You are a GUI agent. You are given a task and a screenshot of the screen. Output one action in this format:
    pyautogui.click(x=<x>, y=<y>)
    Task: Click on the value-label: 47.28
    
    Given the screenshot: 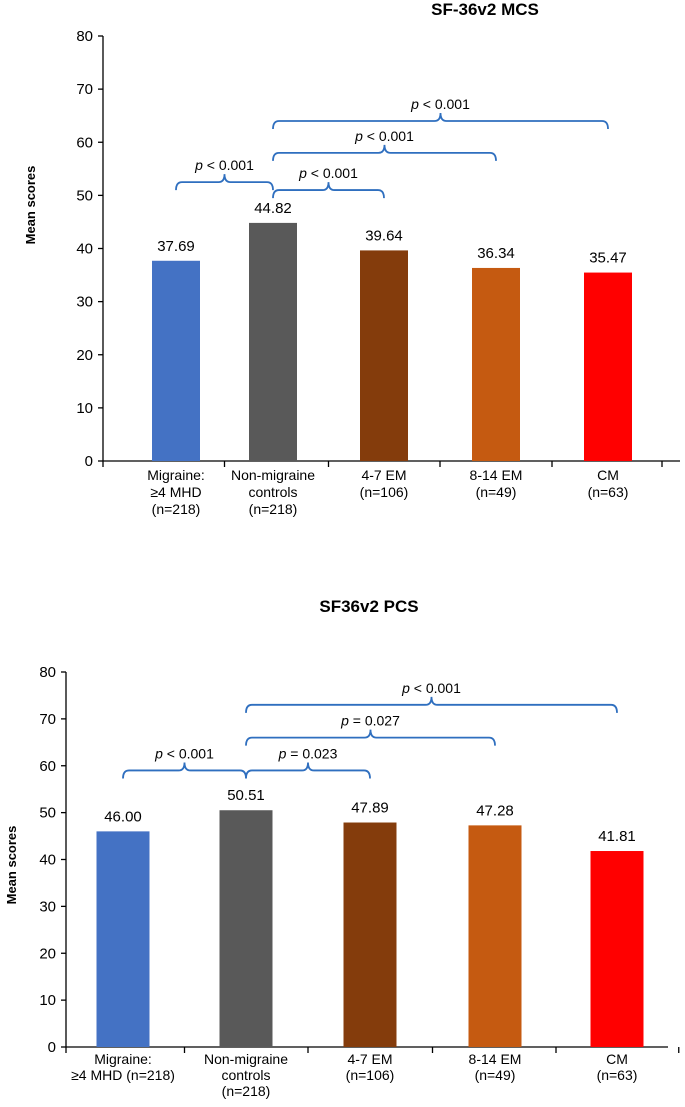 What is the action you would take?
    pyautogui.click(x=495, y=810)
    